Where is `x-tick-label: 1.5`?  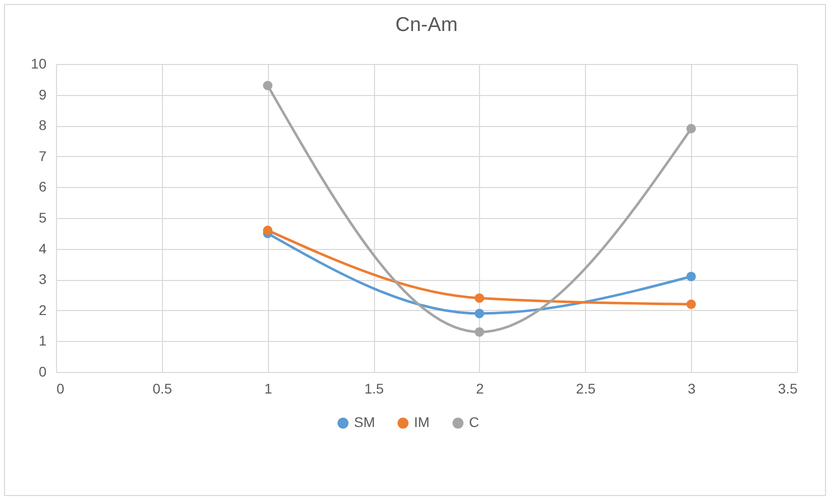
x-tick-label: 1.5 is located at coordinates (374, 388).